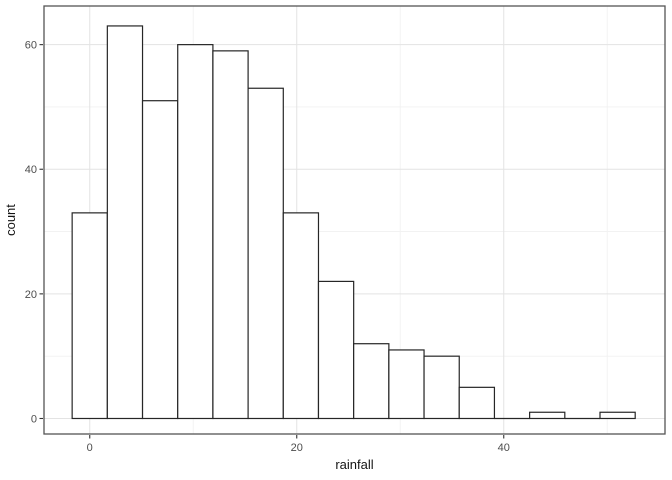 Image resolution: width=672 pixels, height=480 pixels. Describe the element at coordinates (34, 419) in the screenshot. I see `y-tick-label: 0` at that location.